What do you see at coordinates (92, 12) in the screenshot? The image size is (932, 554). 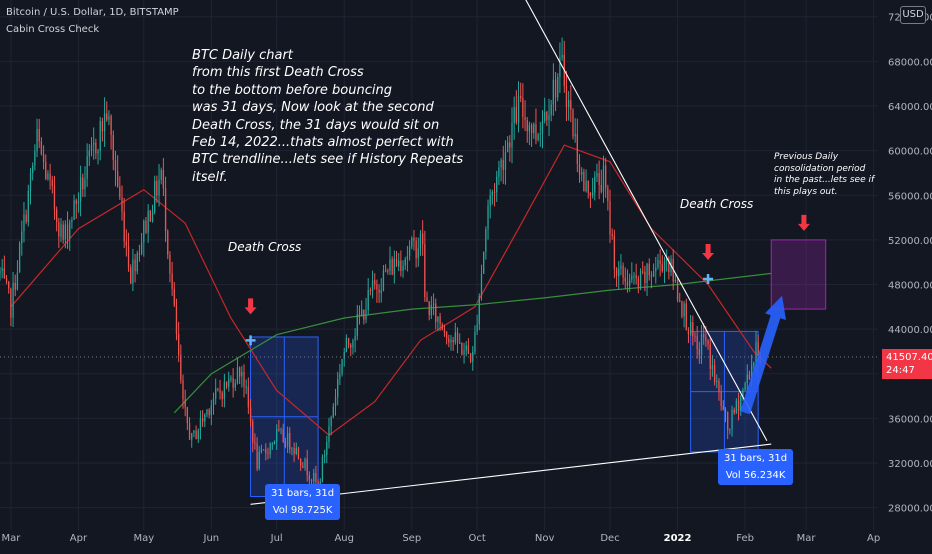 I see `symbol-title: Bitcoin / U.S. Dollar, 1D, BITSTAMP` at bounding box center [92, 12].